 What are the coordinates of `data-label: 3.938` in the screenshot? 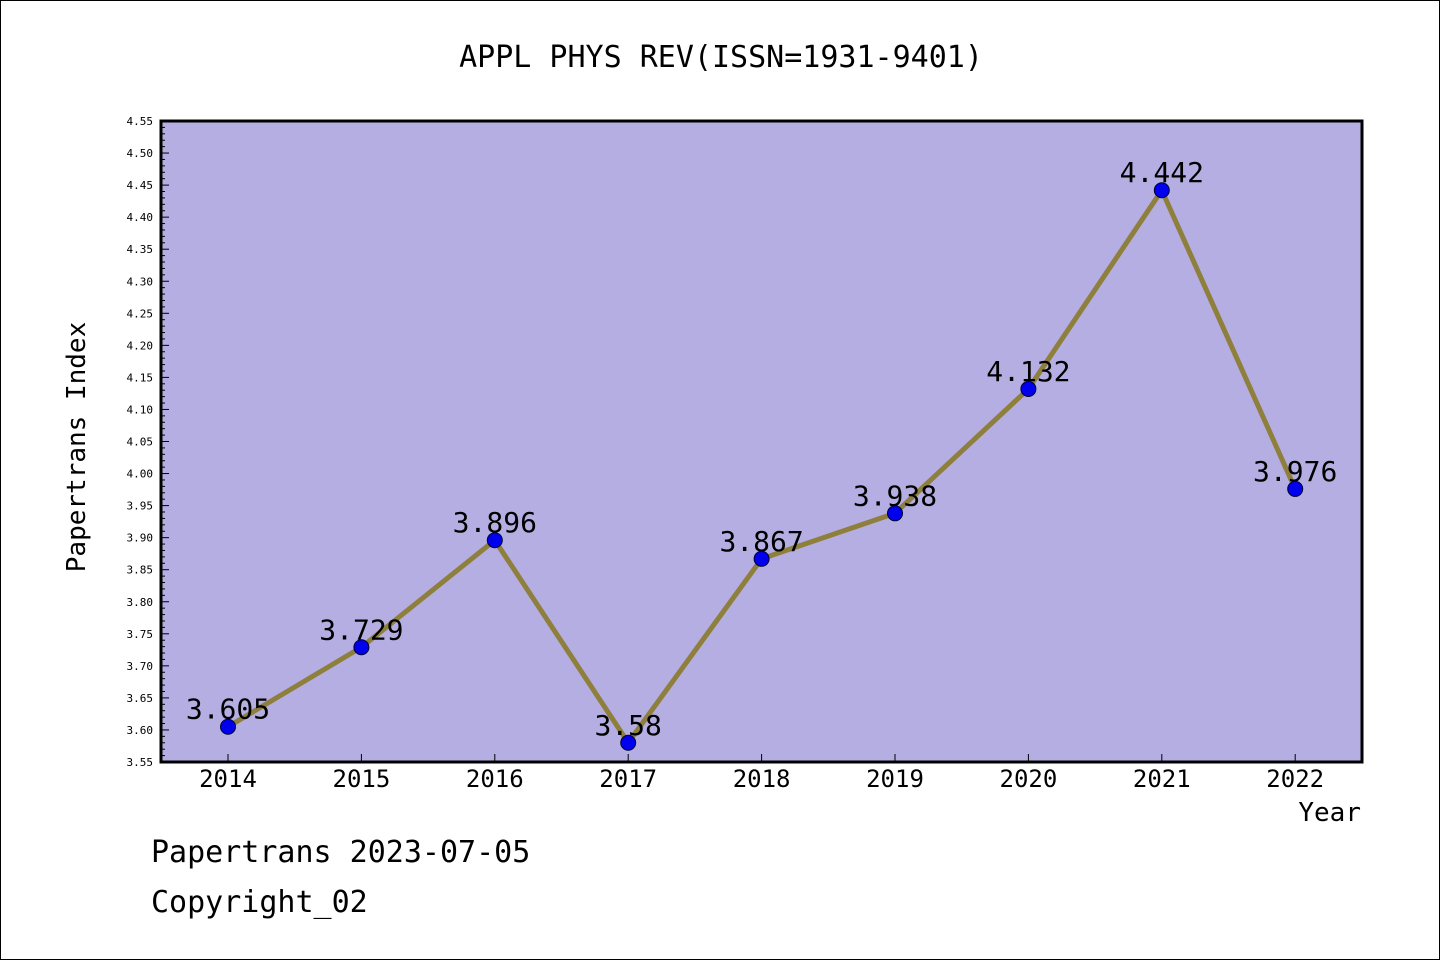 It's located at (895, 495).